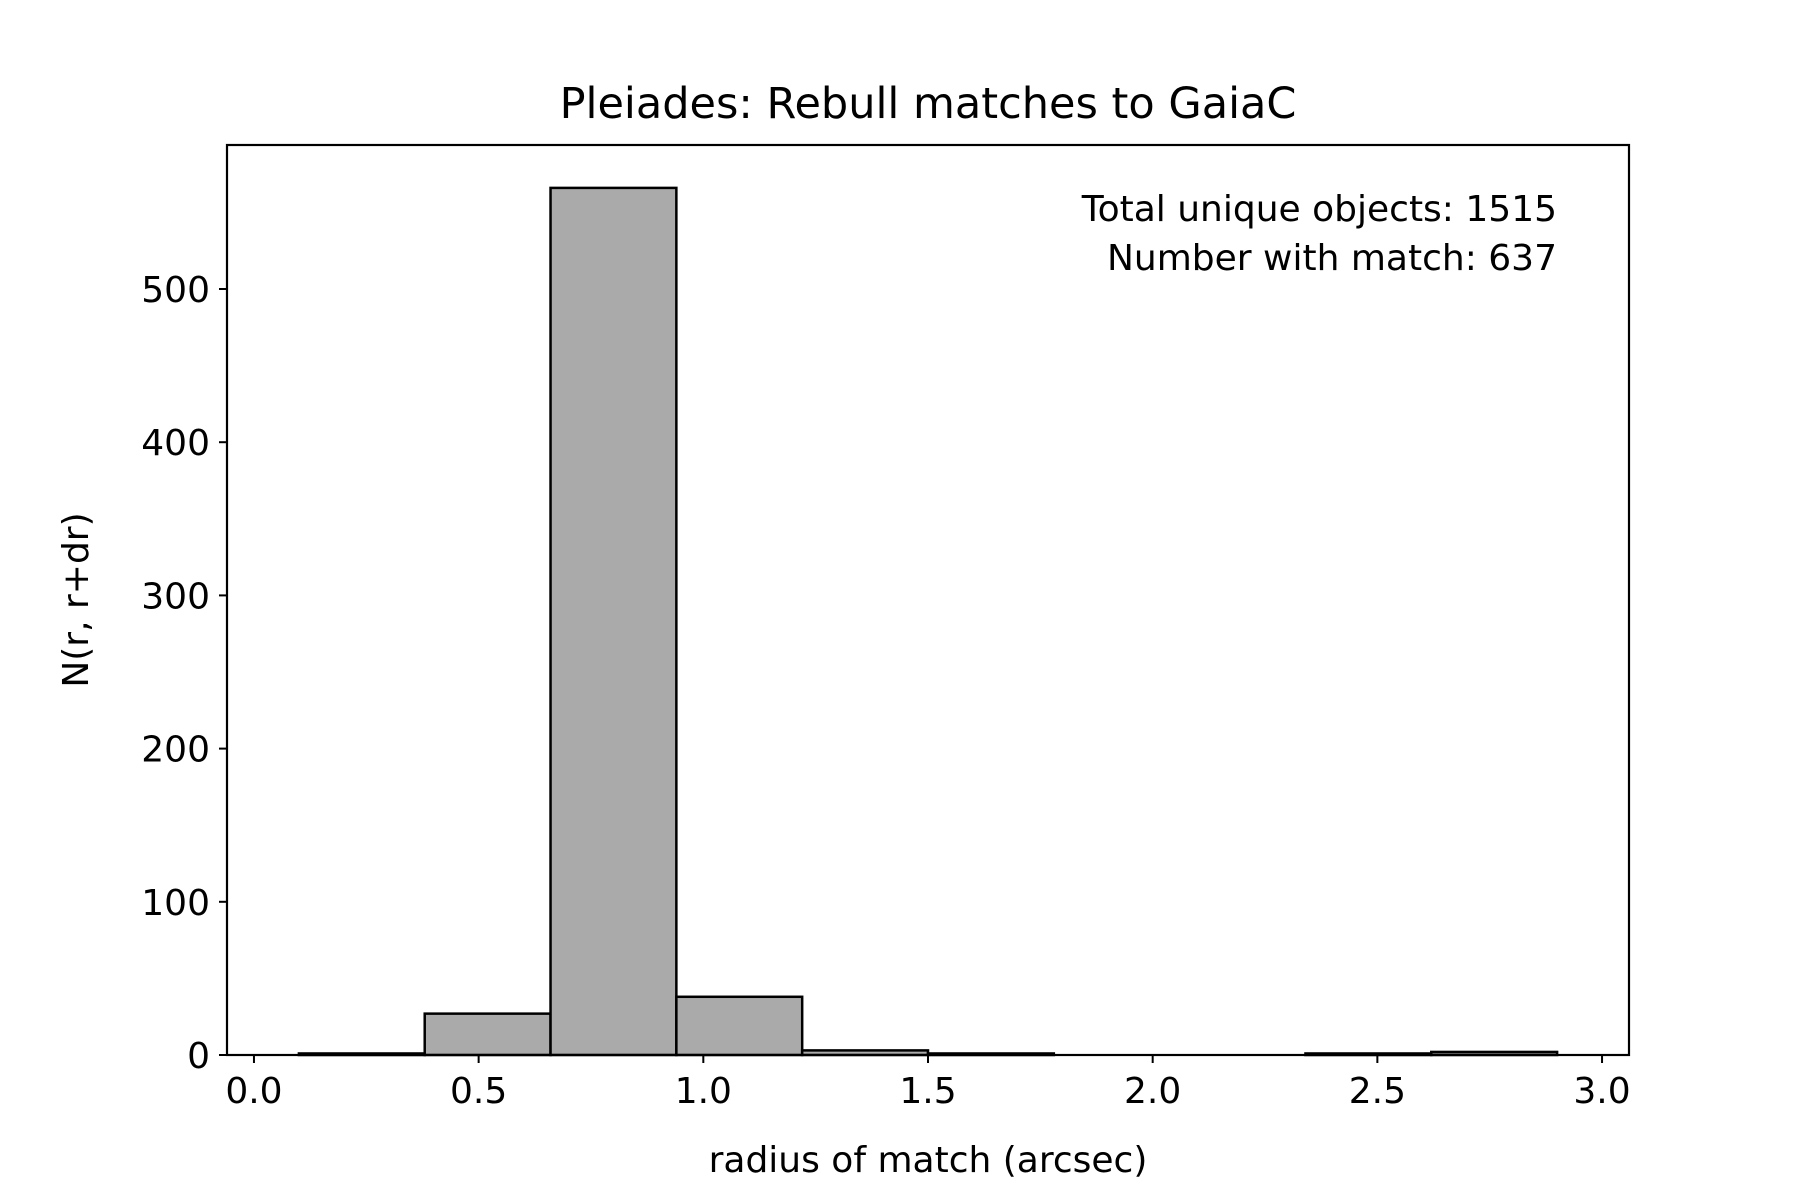 This screenshot has height=1200, width=1800. Describe the element at coordinates (1319, 209) in the screenshot. I see `annotation-total-unique: Total unique objects: 1515` at that location.